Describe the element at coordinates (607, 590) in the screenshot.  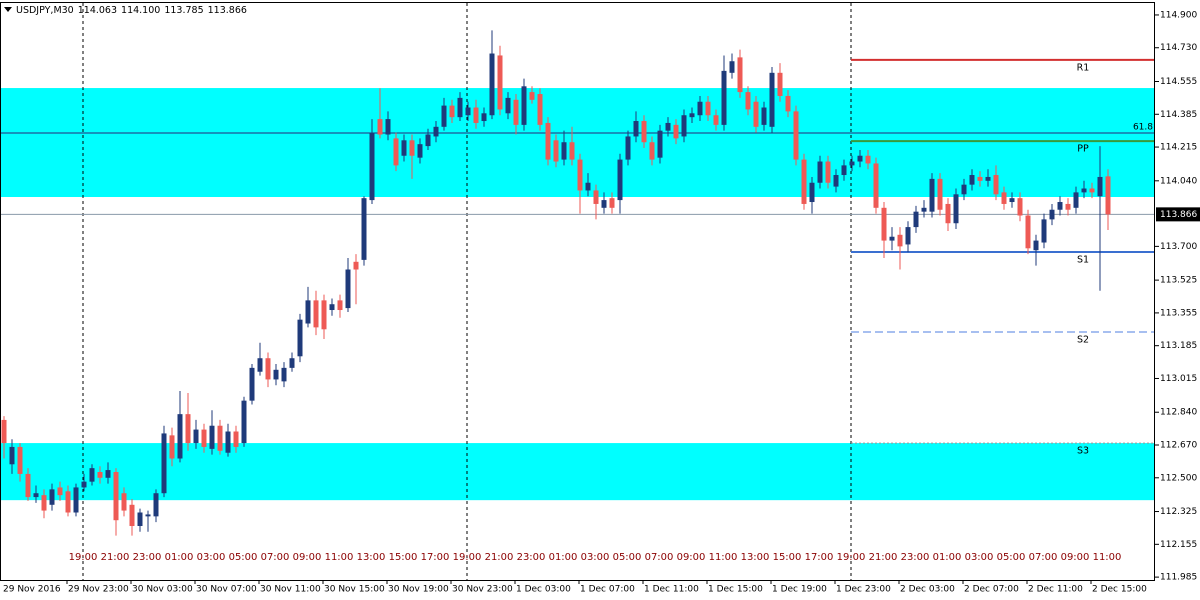
I see `x-tick-label: 1 Dec 07:00` at that location.